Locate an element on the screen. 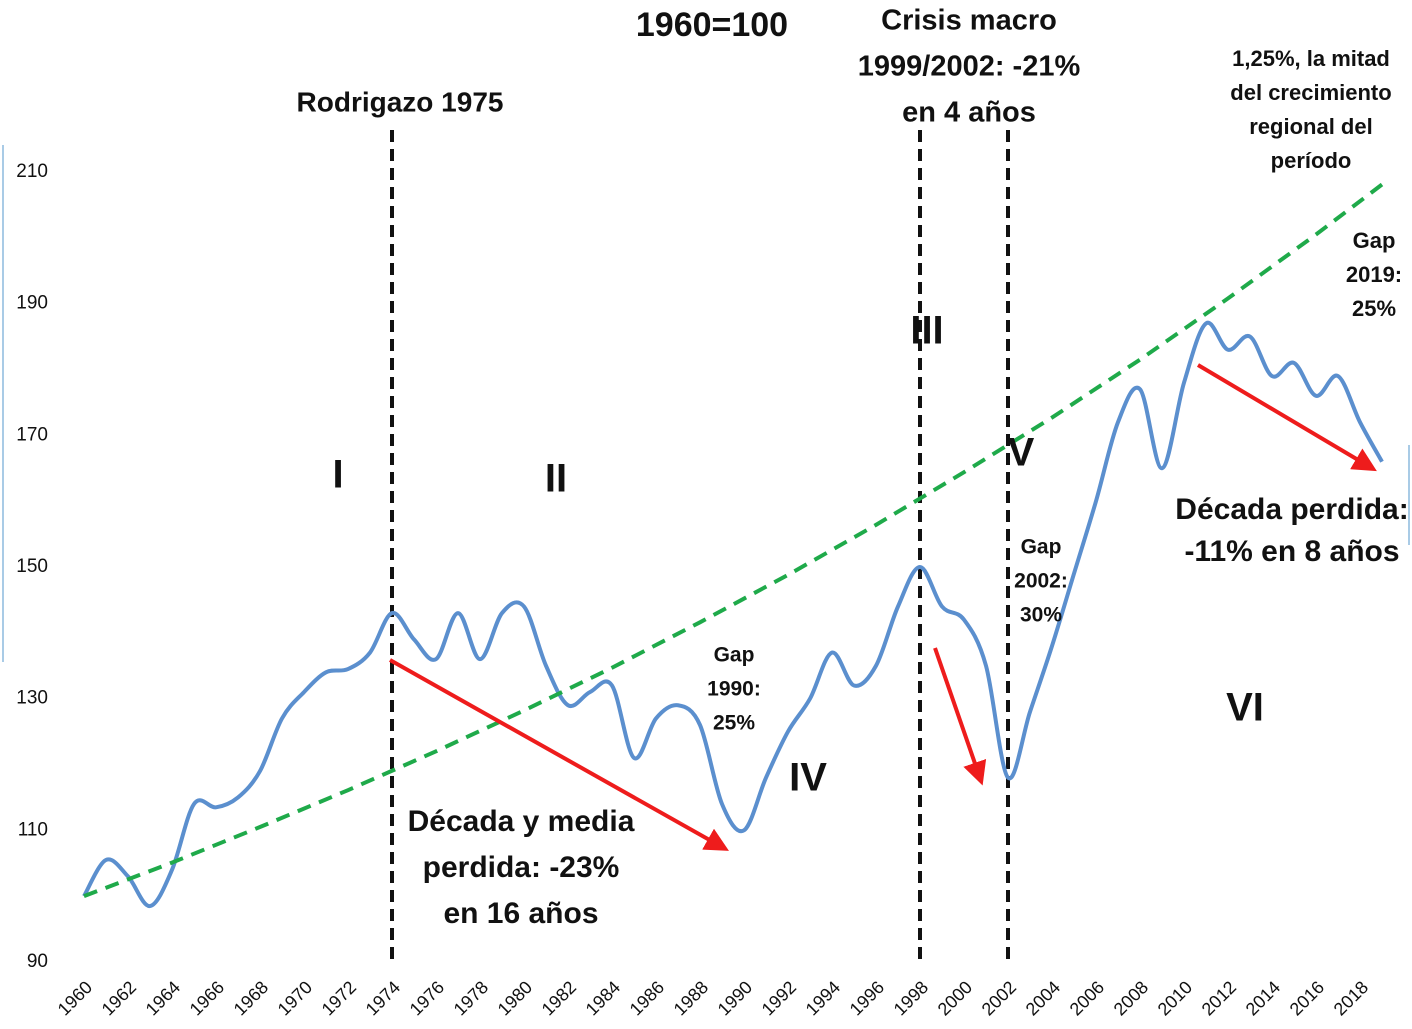 The width and height of the screenshot is (1412, 1029). annotation: regional del is located at coordinates (1310, 126).